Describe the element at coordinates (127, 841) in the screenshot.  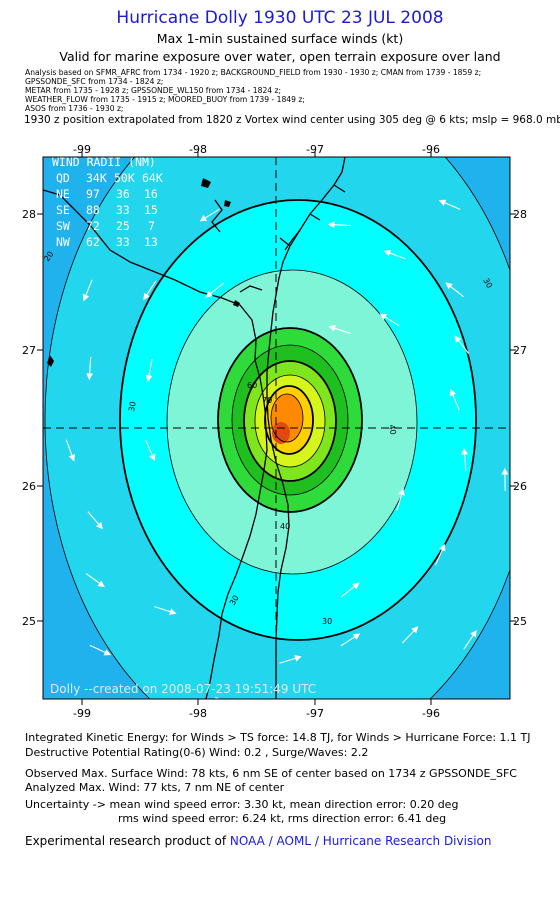
I see `credit-prefix: Experimental research product of` at that location.